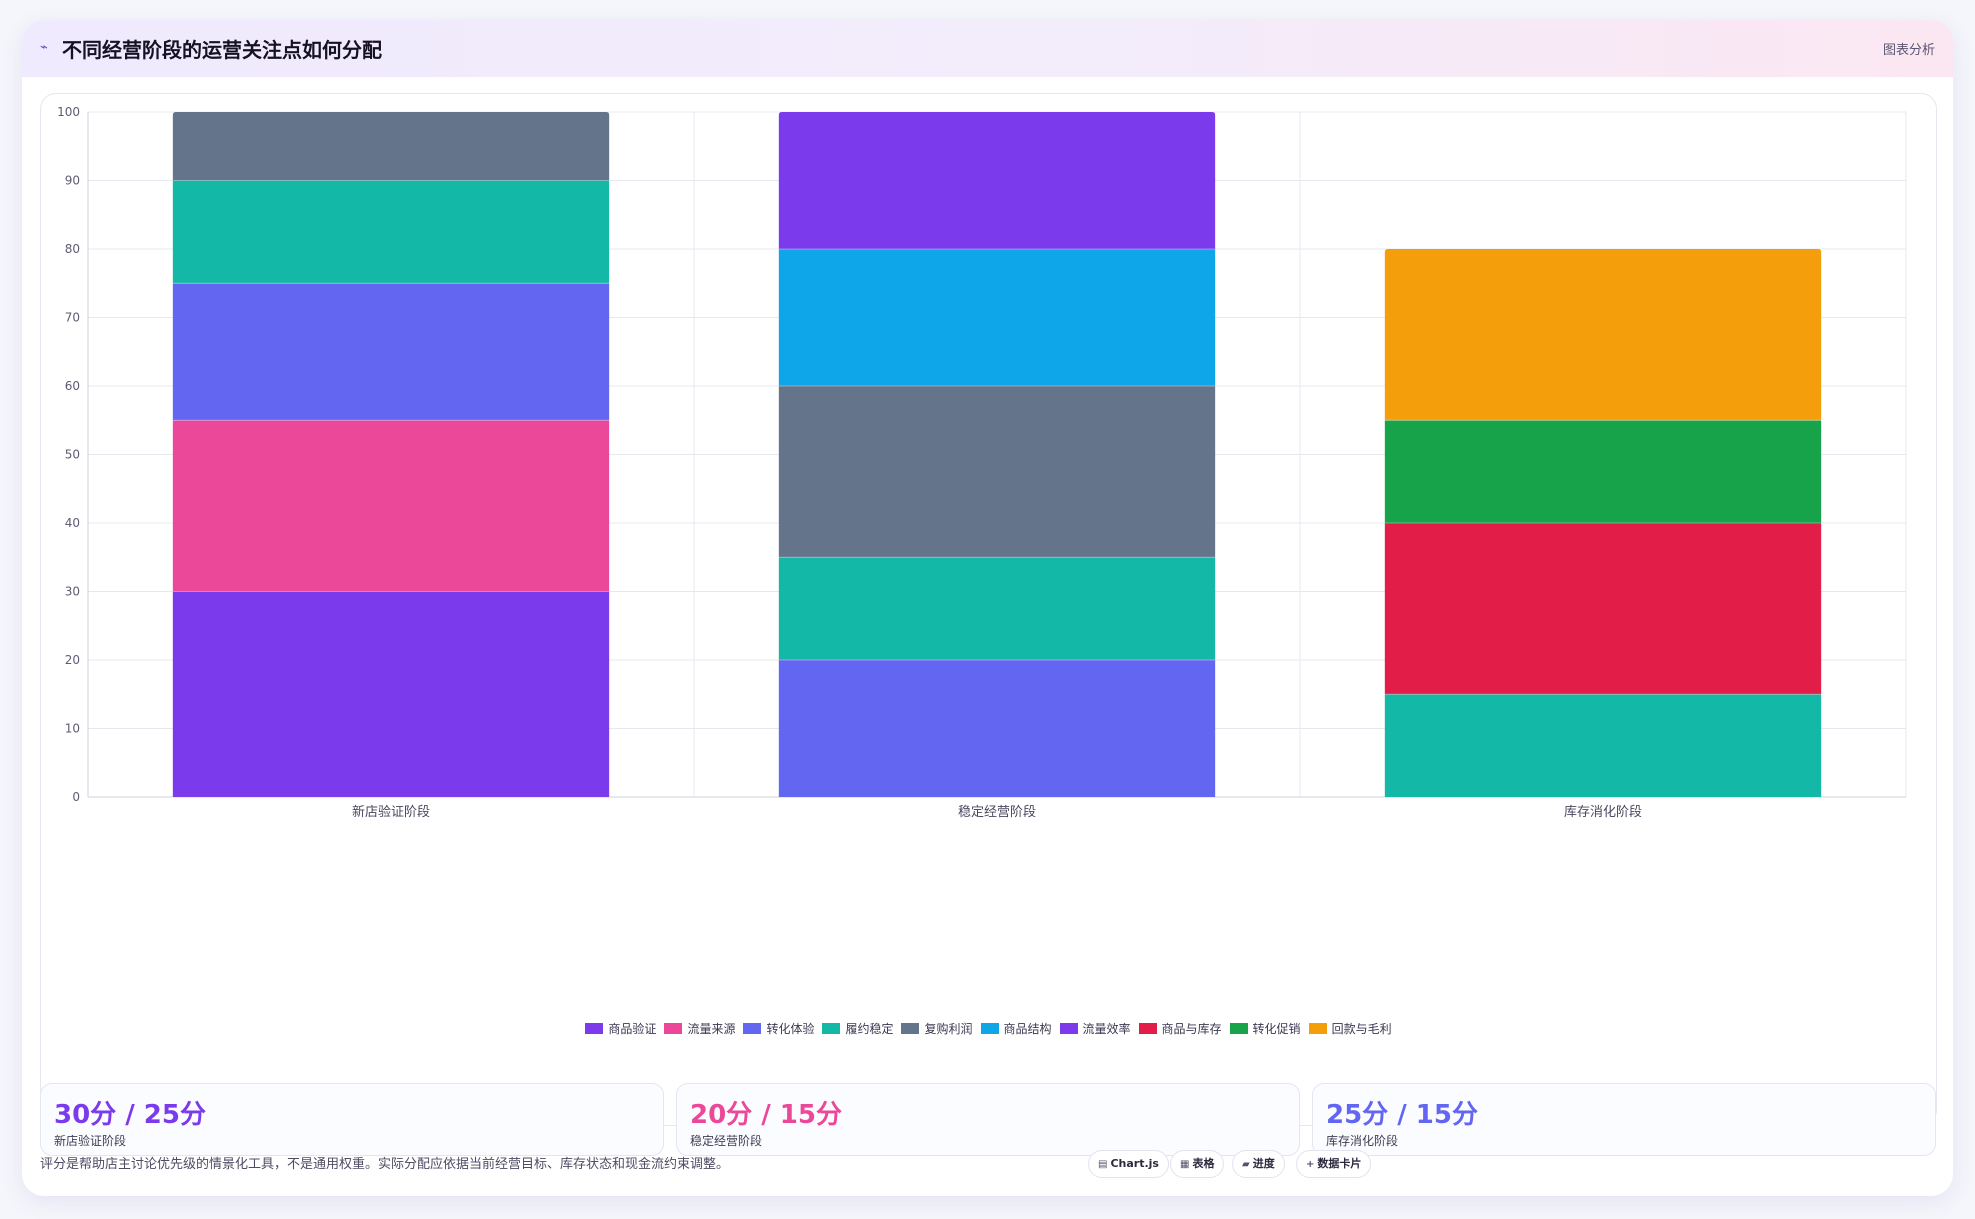 The width and height of the screenshot is (1975, 1219). Describe the element at coordinates (1310, 1164) in the screenshot. I see `plus-icon: +` at that location.